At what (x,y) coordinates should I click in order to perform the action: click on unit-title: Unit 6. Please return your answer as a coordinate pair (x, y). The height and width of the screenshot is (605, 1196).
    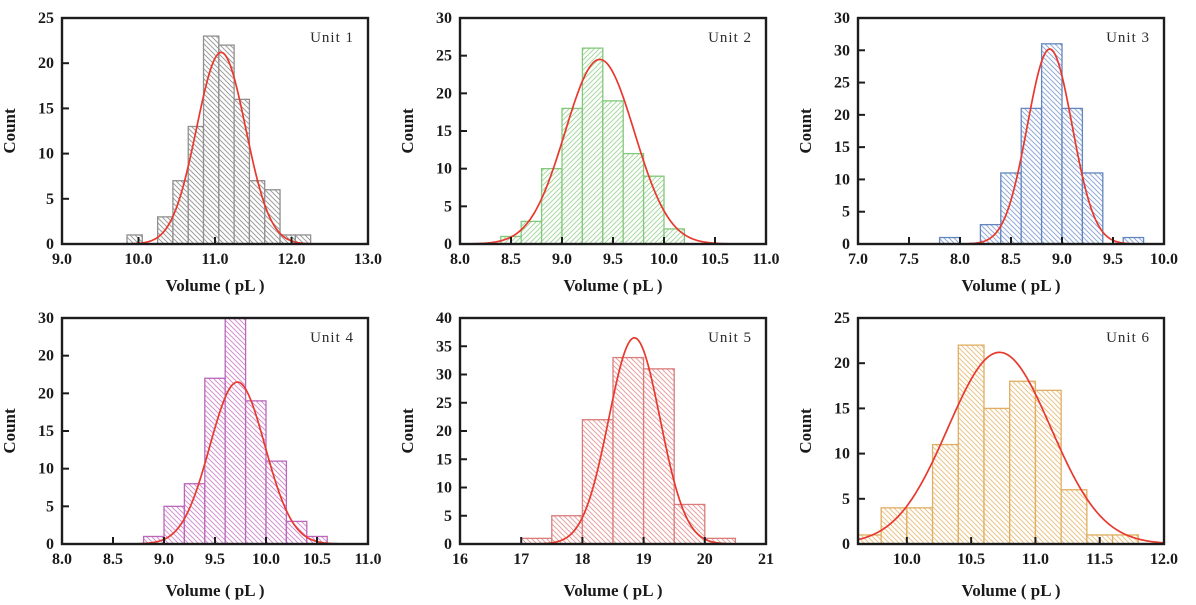
    Looking at the image, I should click on (1128, 338).